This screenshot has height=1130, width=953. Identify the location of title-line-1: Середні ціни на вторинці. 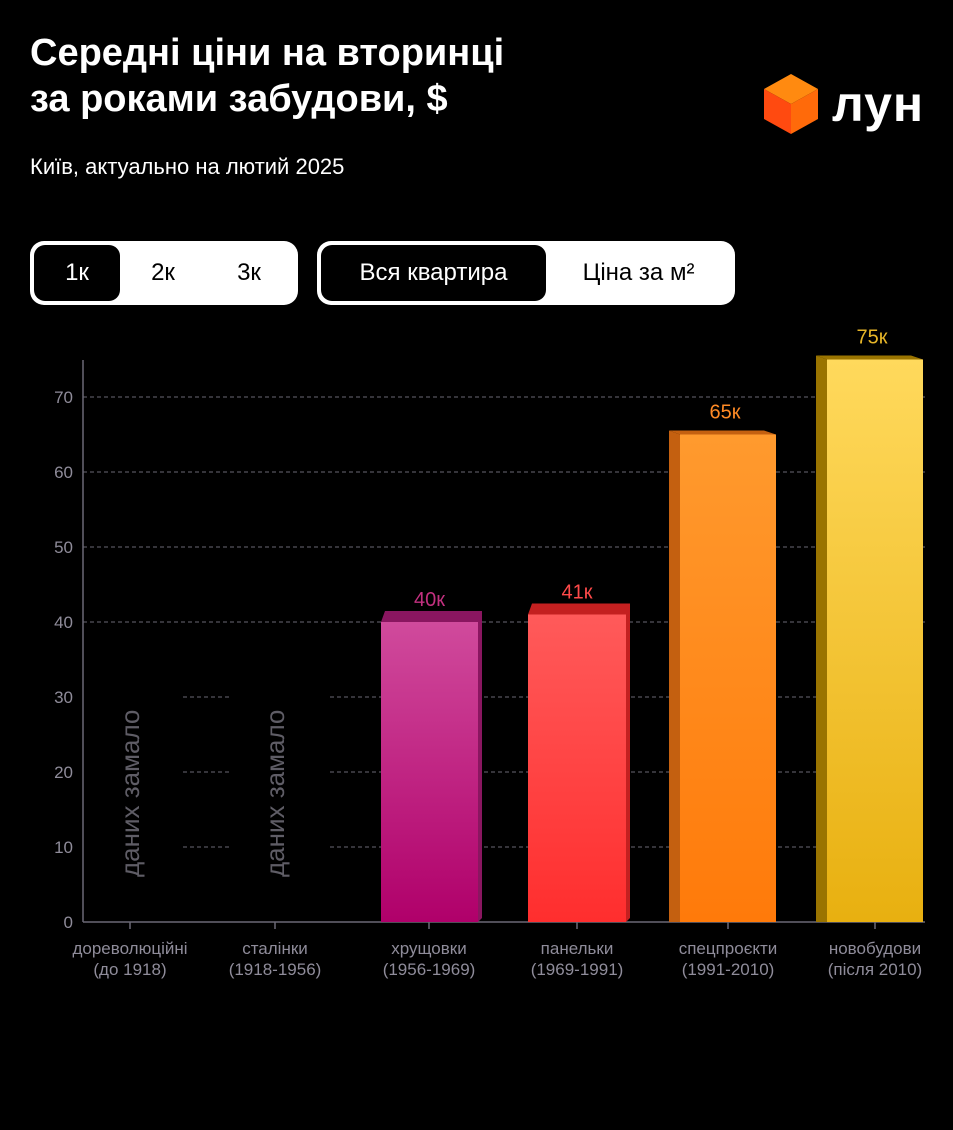
(267, 53).